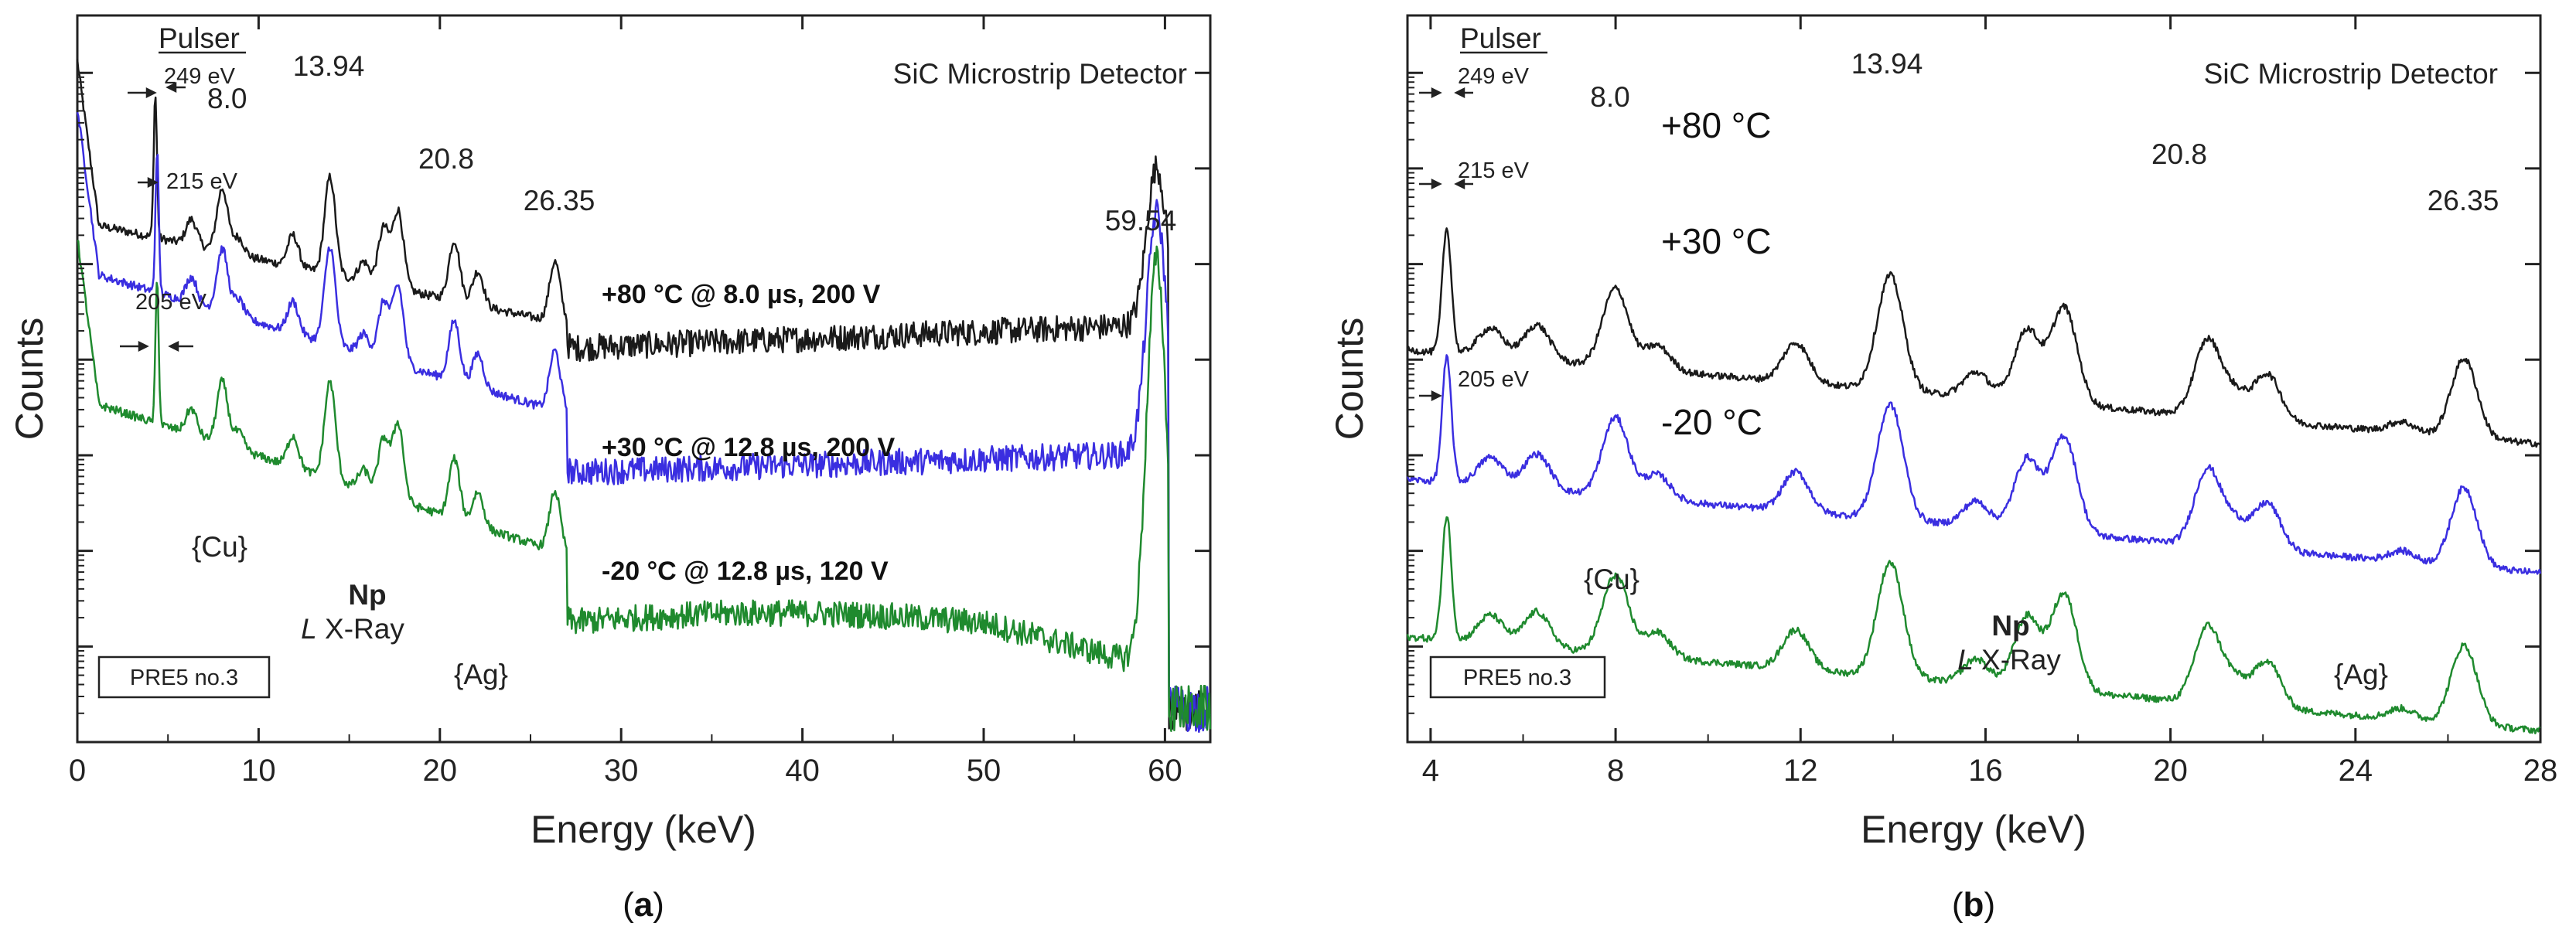 The image size is (2576, 933). What do you see at coordinates (1430, 771) in the screenshot?
I see `x-tick-label: 4` at bounding box center [1430, 771].